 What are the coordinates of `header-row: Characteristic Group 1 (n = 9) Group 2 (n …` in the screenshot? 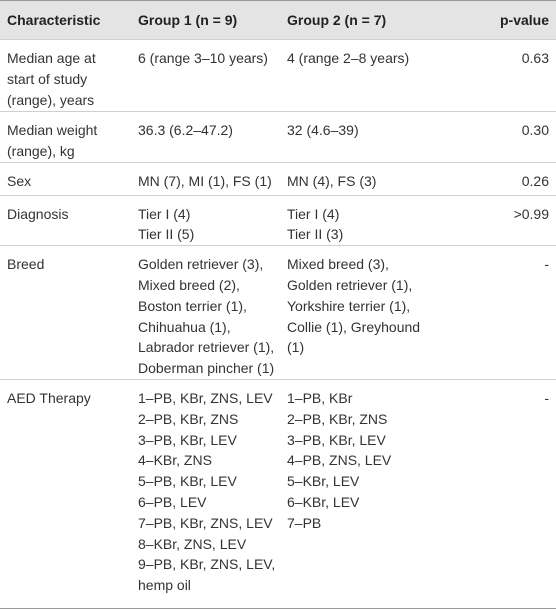 It's located at (278, 20).